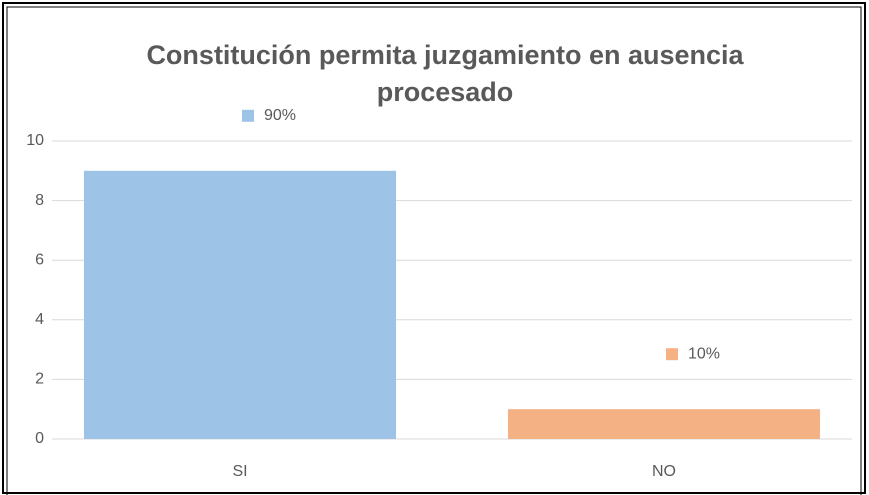  What do you see at coordinates (664, 471) in the screenshot?
I see `x-tick-label: NO` at bounding box center [664, 471].